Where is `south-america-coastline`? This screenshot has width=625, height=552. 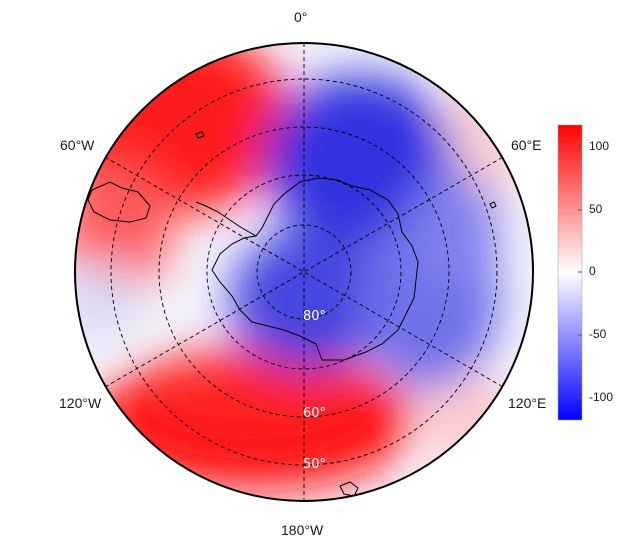
south-america-coastline is located at coordinates (119, 202).